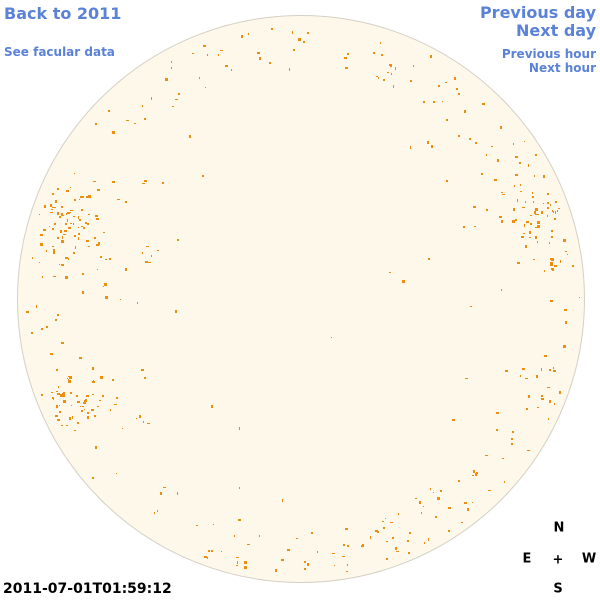 Image resolution: width=600 pixels, height=600 pixels. I want to click on compass-north-label: N, so click(559, 528).